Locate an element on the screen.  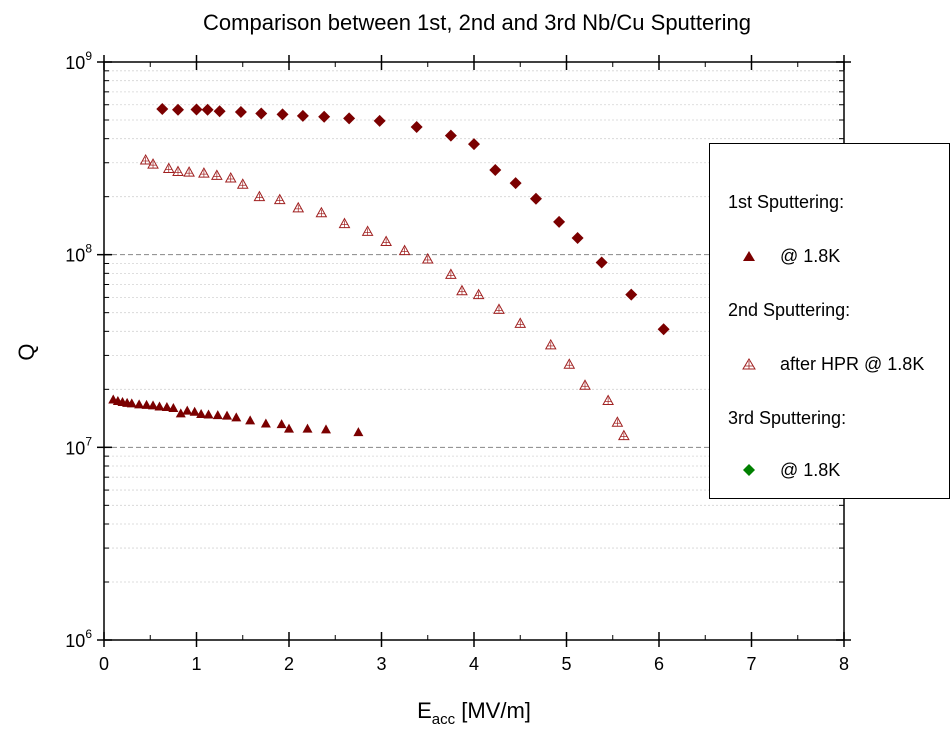
x-tick-label: 6 is located at coordinates (659, 664).